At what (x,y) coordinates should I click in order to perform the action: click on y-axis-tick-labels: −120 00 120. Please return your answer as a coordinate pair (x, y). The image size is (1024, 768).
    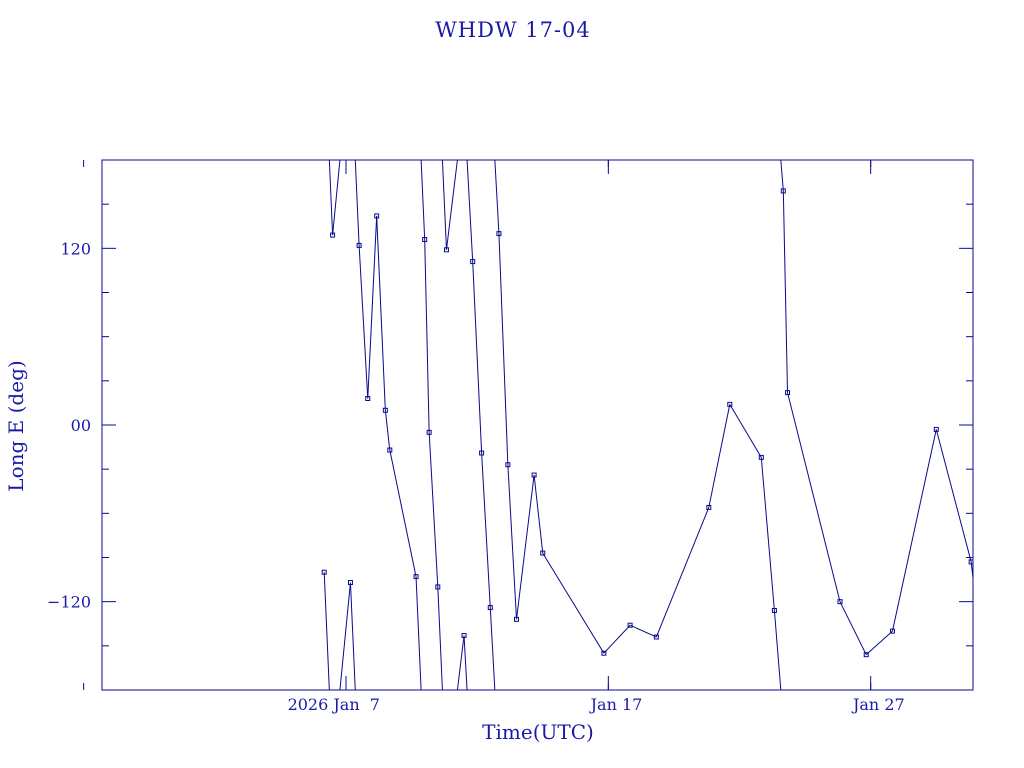
    Looking at the image, I should click on (69, 425).